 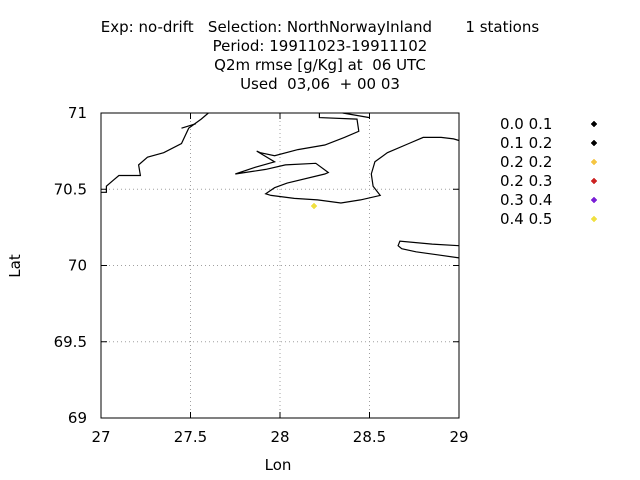 I want to click on y-axis-label: Lat, so click(x=15, y=266).